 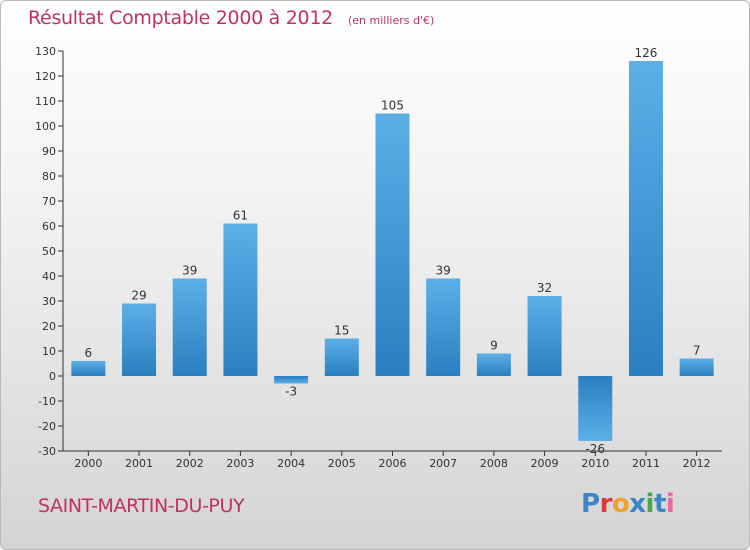 I want to click on y-tick-label: 30, so click(x=49, y=301).